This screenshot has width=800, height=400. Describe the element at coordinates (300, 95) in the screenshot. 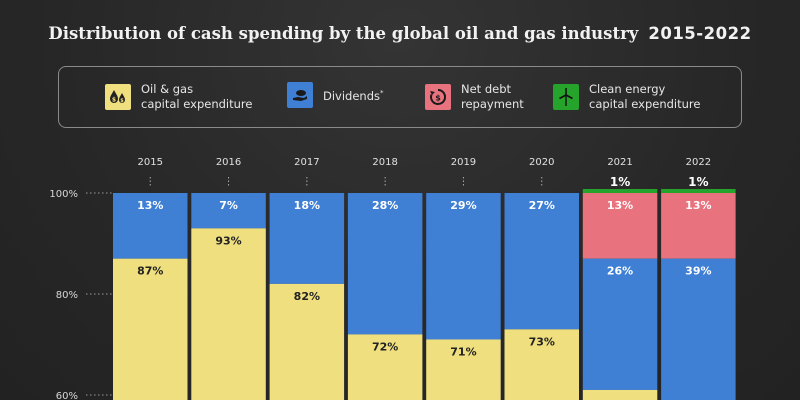

I see `coin-hand-icon` at that location.